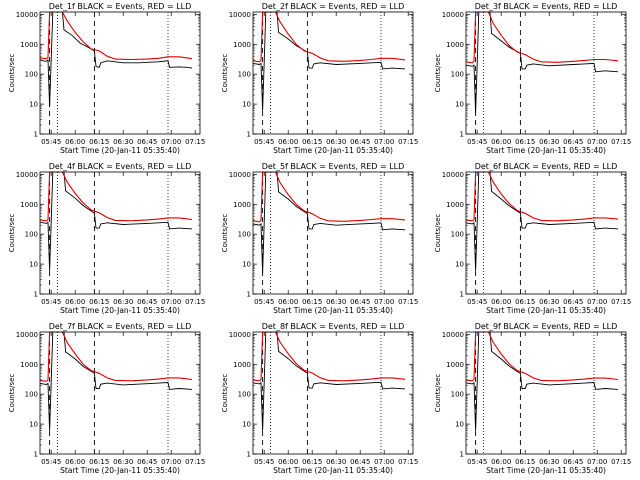 The width and height of the screenshot is (640, 480). What do you see at coordinates (333, 6) in the screenshot?
I see `panel-title: Det_2f BLACK = Events, RED = LLD` at bounding box center [333, 6].